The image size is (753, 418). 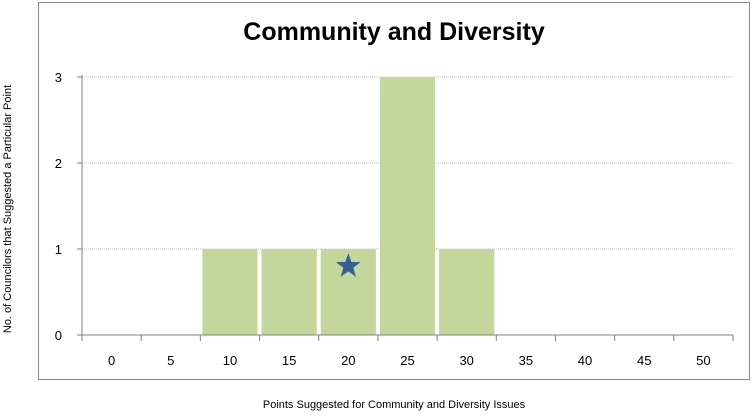 I want to click on x-tick-label: 25, so click(x=407, y=360).